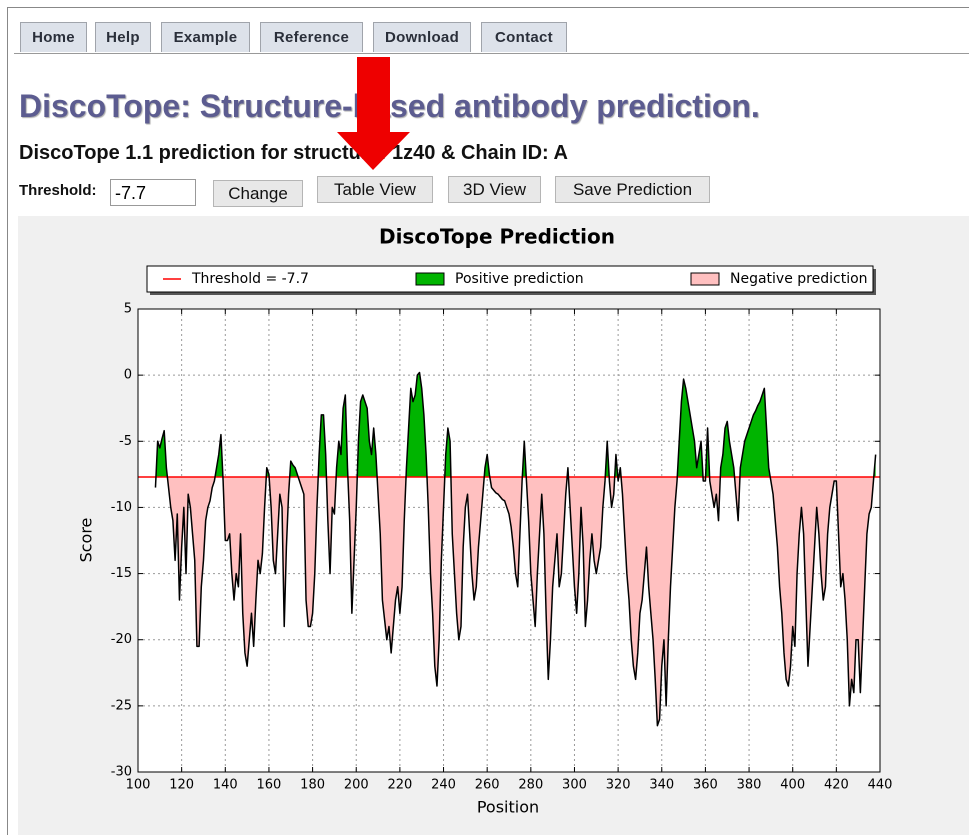 This screenshot has height=835, width=969. Describe the element at coordinates (494, 189) in the screenshot. I see `3d-view-button: 3D View` at that location.